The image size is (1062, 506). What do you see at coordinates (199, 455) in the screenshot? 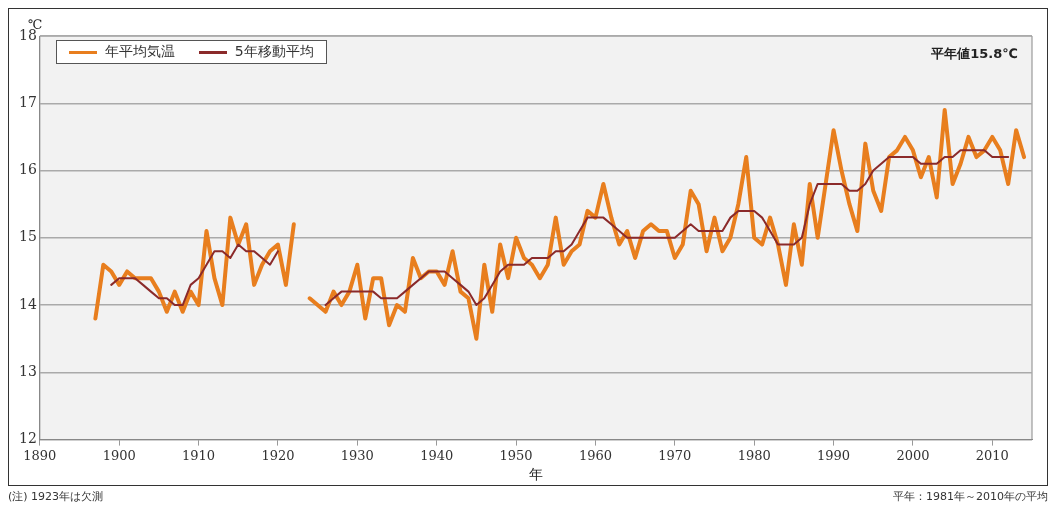
I see `x-tick-label: 1910` at bounding box center [199, 455].